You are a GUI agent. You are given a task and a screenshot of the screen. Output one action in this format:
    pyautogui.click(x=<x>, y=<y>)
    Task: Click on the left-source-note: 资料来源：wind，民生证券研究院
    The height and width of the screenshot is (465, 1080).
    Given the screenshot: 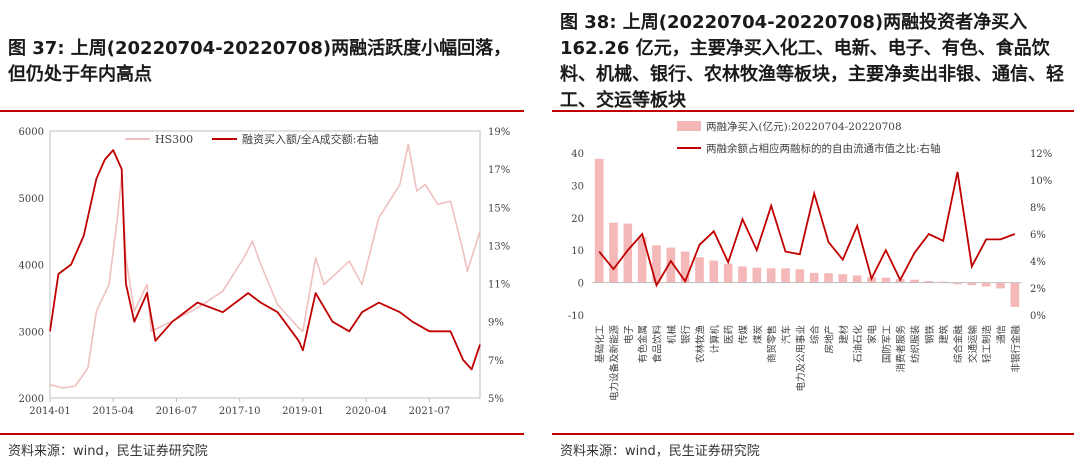 What is the action you would take?
    pyautogui.click(x=108, y=451)
    